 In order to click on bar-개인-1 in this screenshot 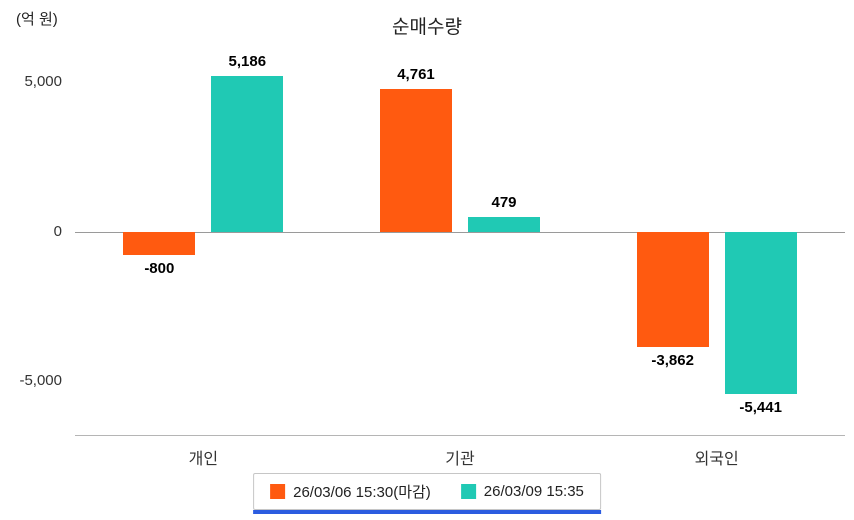, I will do `click(159, 243)`.